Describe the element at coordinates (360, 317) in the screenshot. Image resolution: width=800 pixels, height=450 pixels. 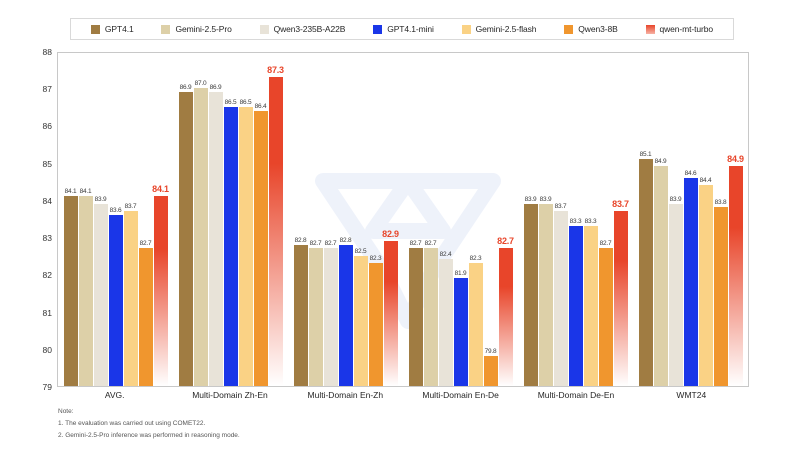
I see `bar: 82.5` at that location.